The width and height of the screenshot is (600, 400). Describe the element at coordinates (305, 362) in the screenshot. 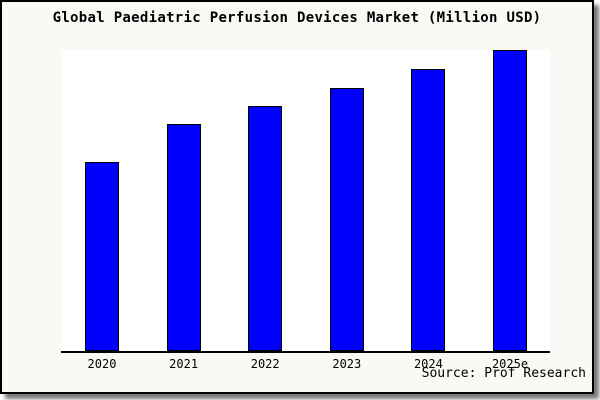

I see `x-axis-labels: 2020 2021 2022 2023 2024 2025e` at that location.